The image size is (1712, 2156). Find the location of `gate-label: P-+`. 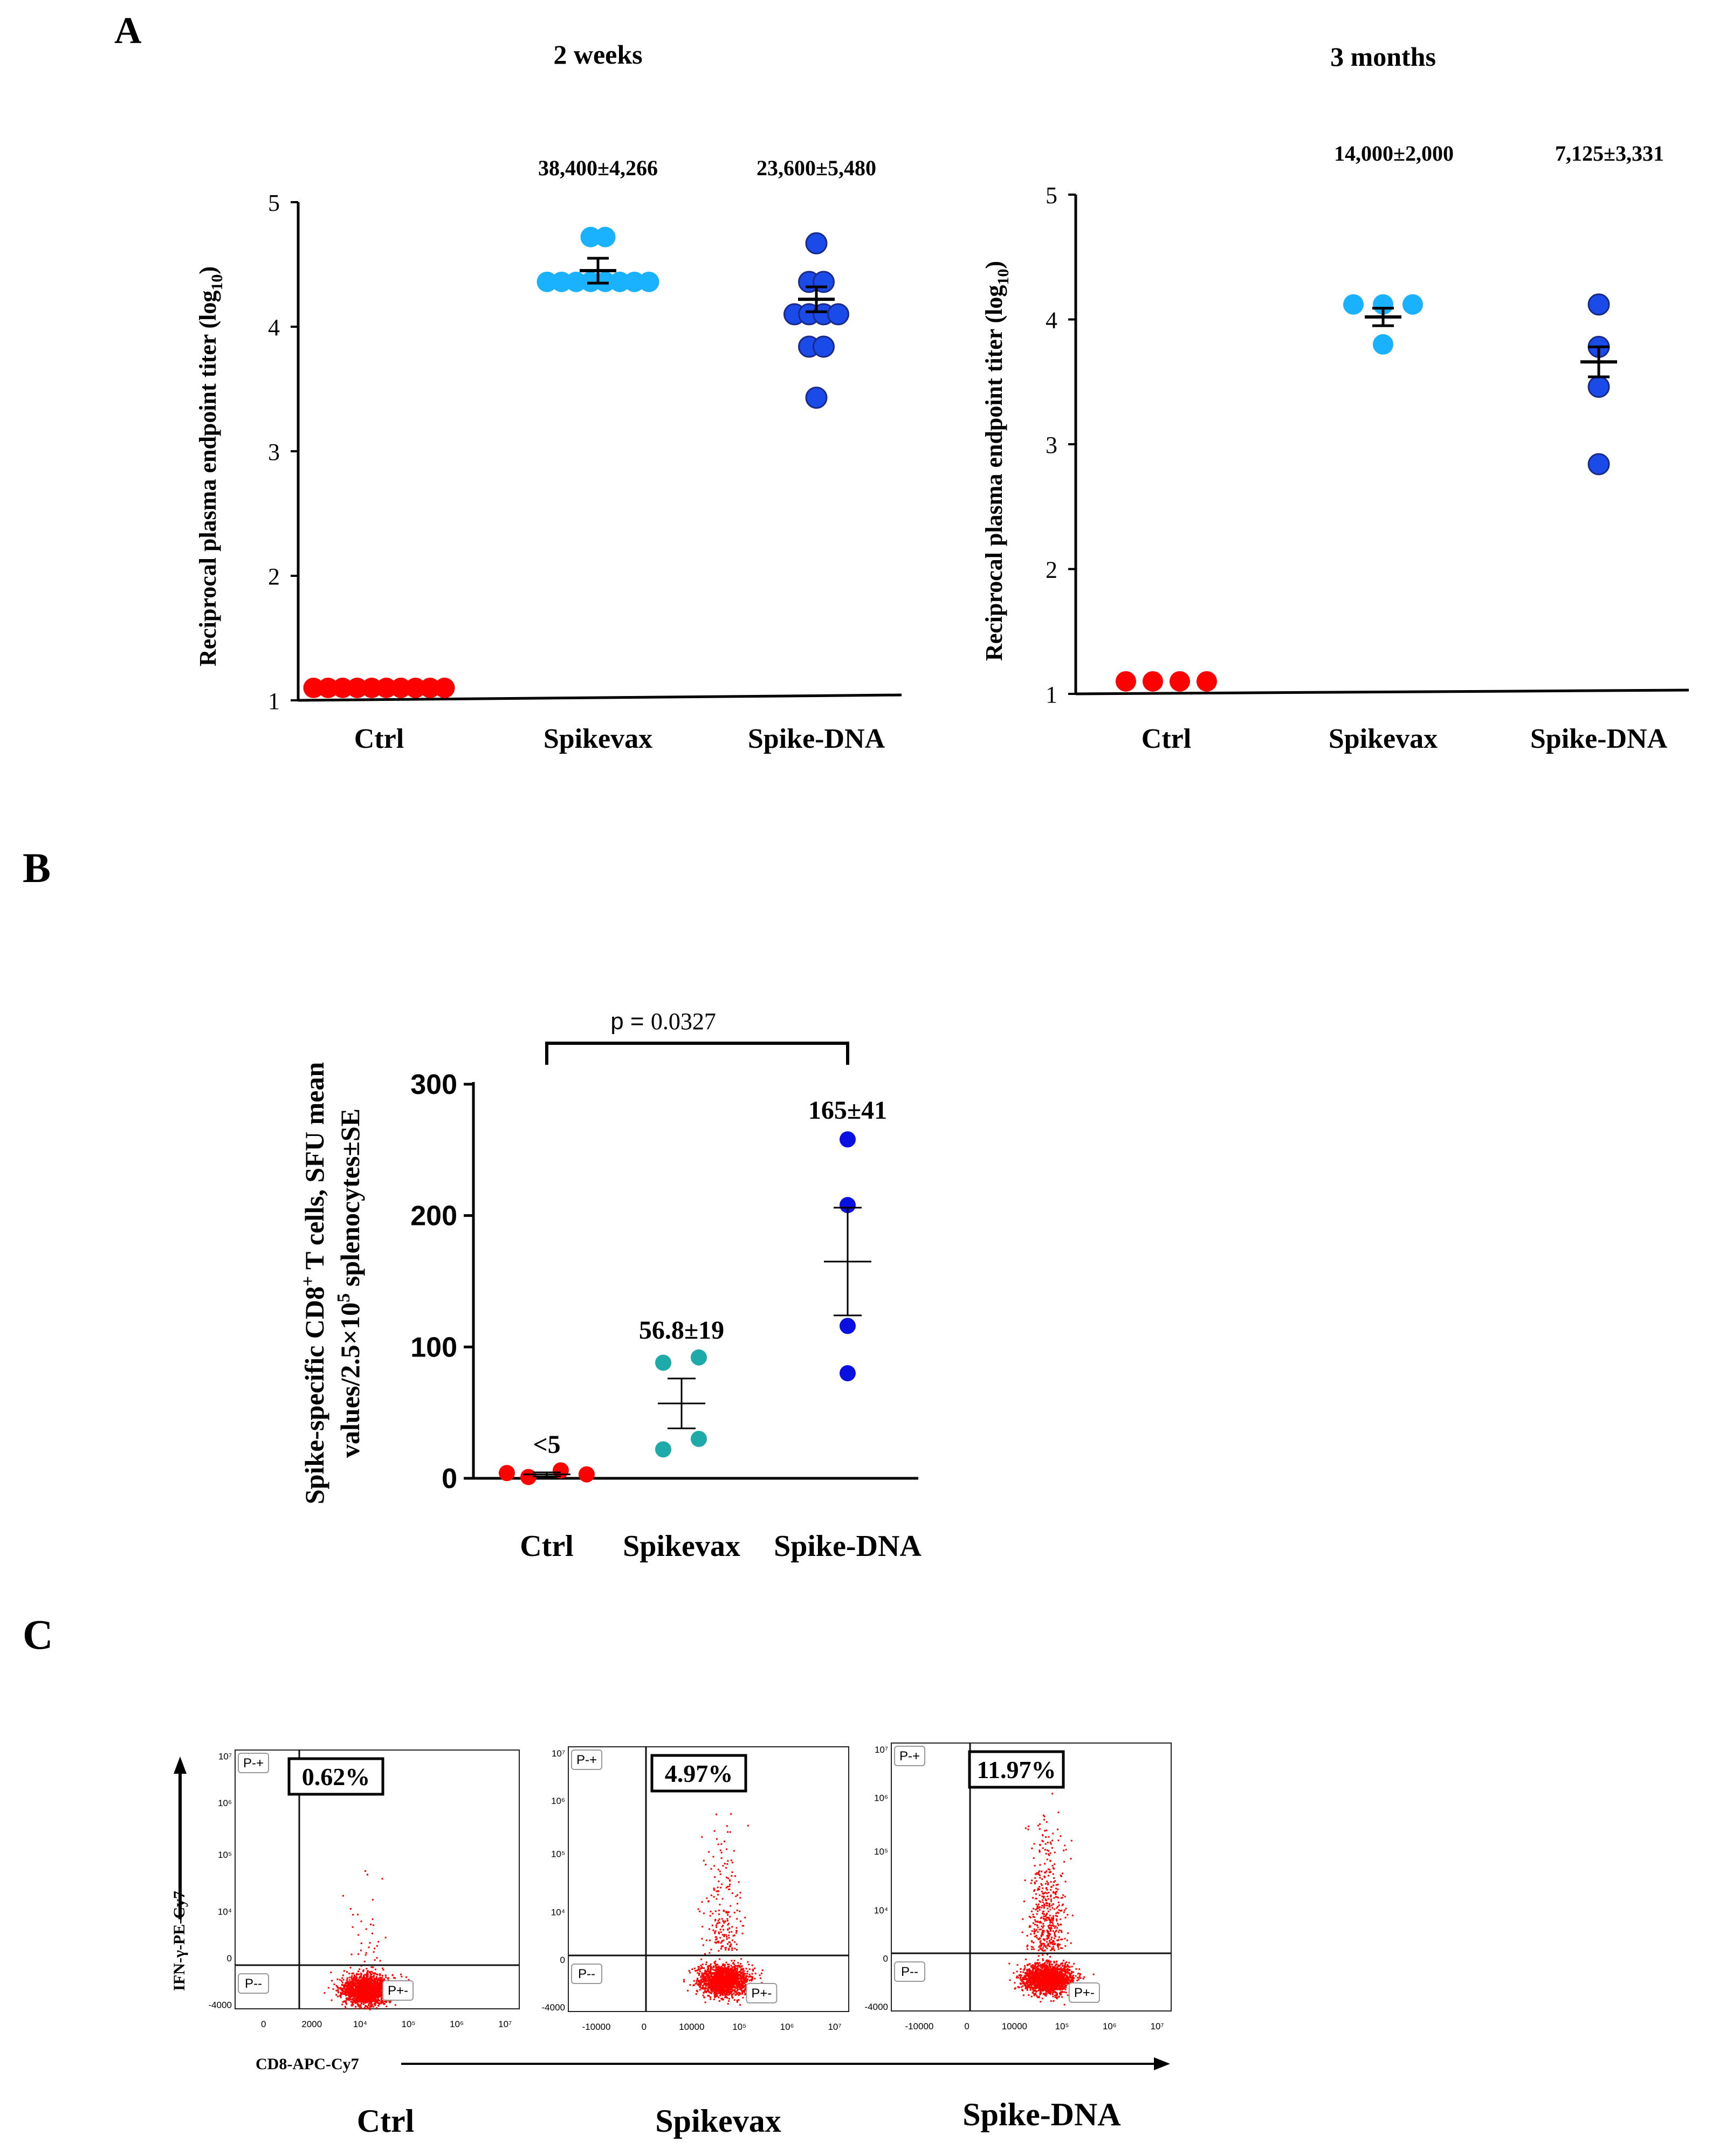

gate-label: P-+ is located at coordinates (254, 1763).